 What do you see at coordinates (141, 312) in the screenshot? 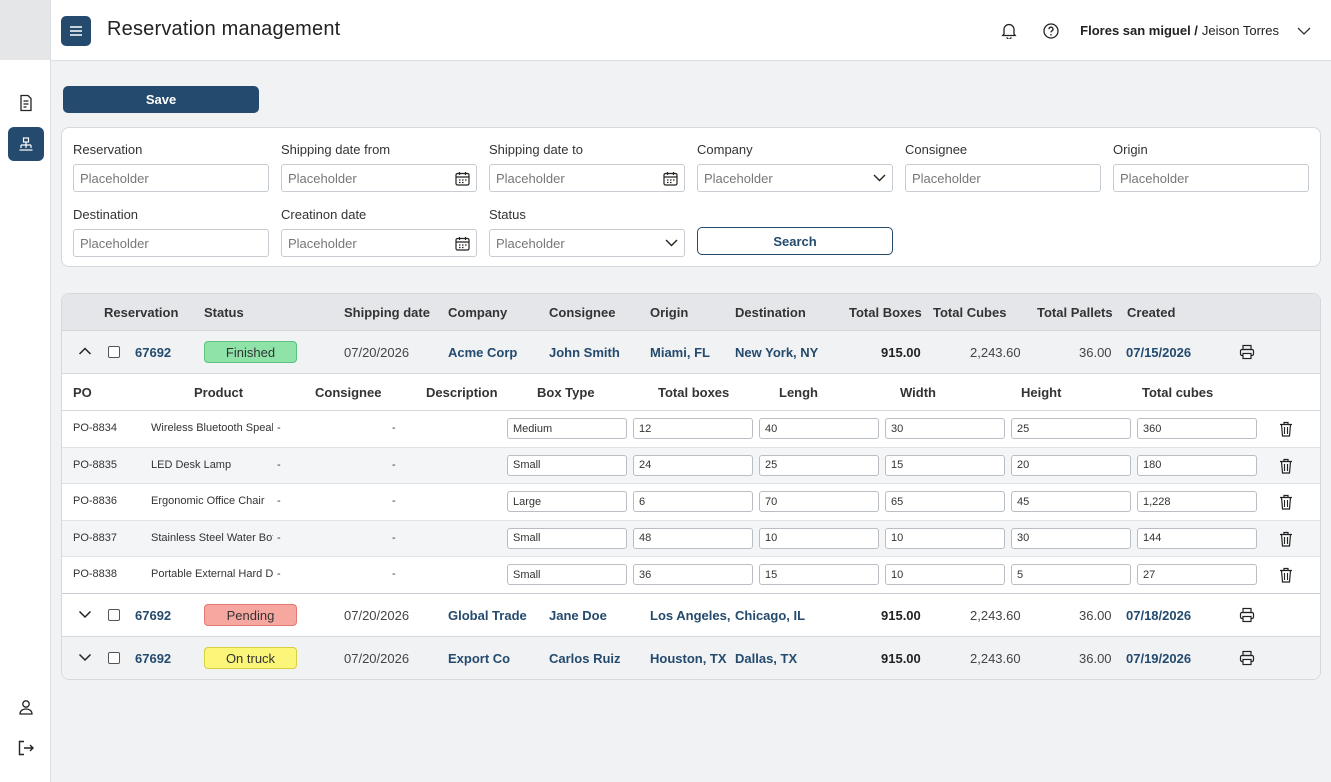
I see `col-reservation: Reservation` at bounding box center [141, 312].